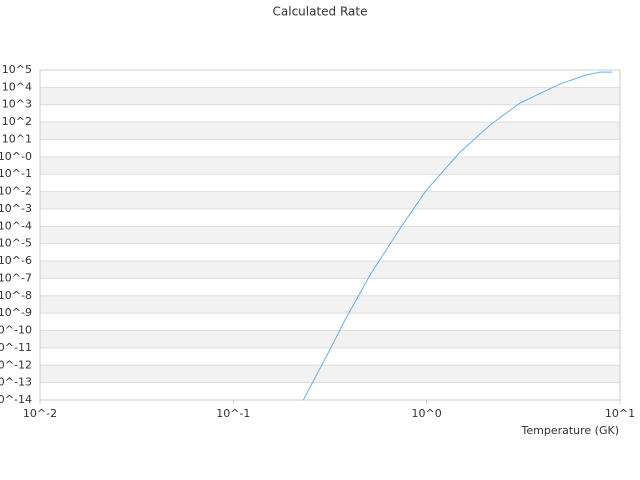 The height and width of the screenshot is (480, 640). Describe the element at coordinates (17, 104) in the screenshot. I see `y-tick-label: 10^3` at that location.